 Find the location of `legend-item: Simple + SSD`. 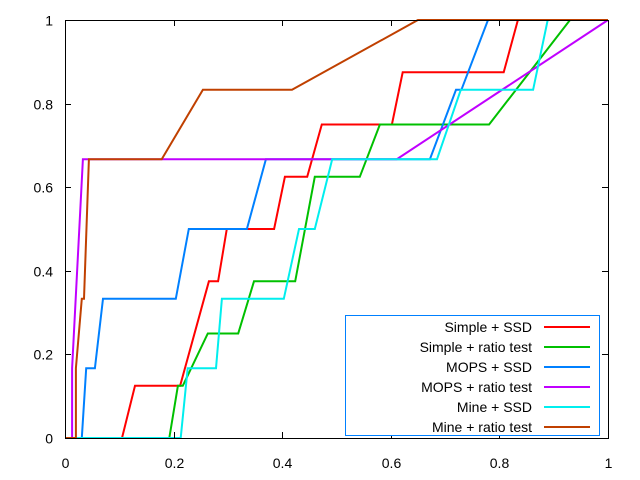

legend-item: Simple + SSD is located at coordinates (517, 327).